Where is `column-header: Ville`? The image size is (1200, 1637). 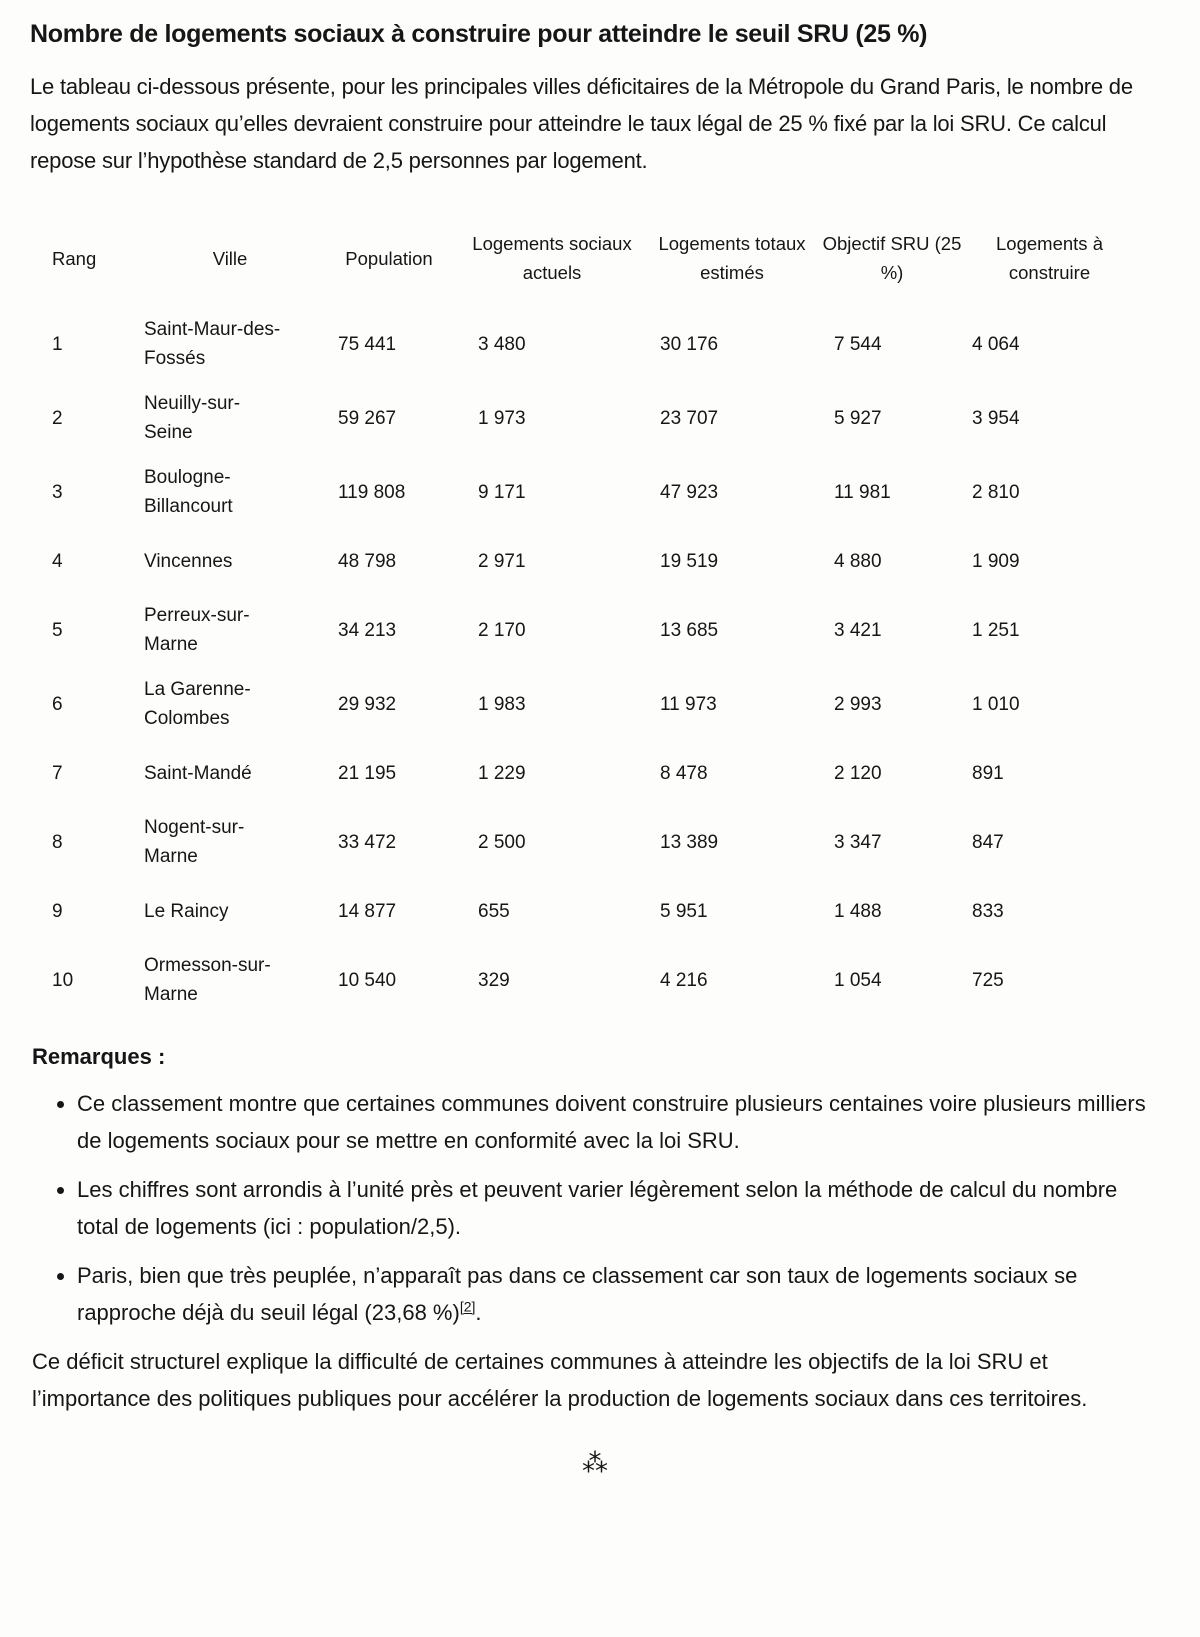 column-header: Ville is located at coordinates (230, 258).